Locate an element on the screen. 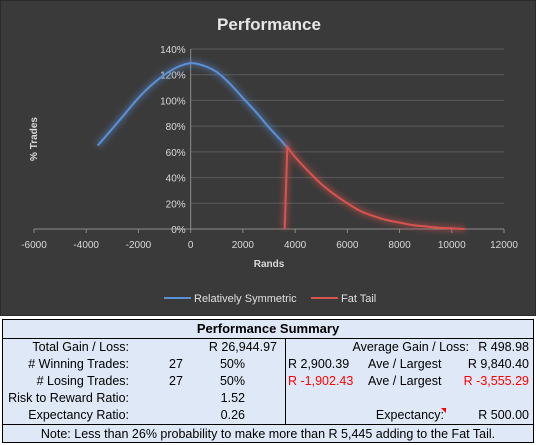 The width and height of the screenshot is (536, 445). winning-average: R 2,900.39 is located at coordinates (319, 364).